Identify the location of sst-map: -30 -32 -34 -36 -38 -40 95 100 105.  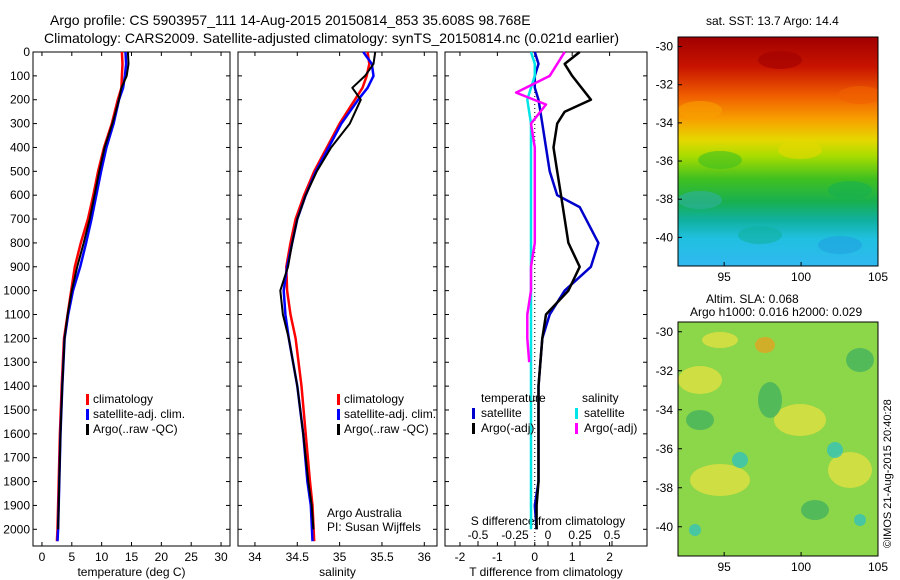
(772, 160).